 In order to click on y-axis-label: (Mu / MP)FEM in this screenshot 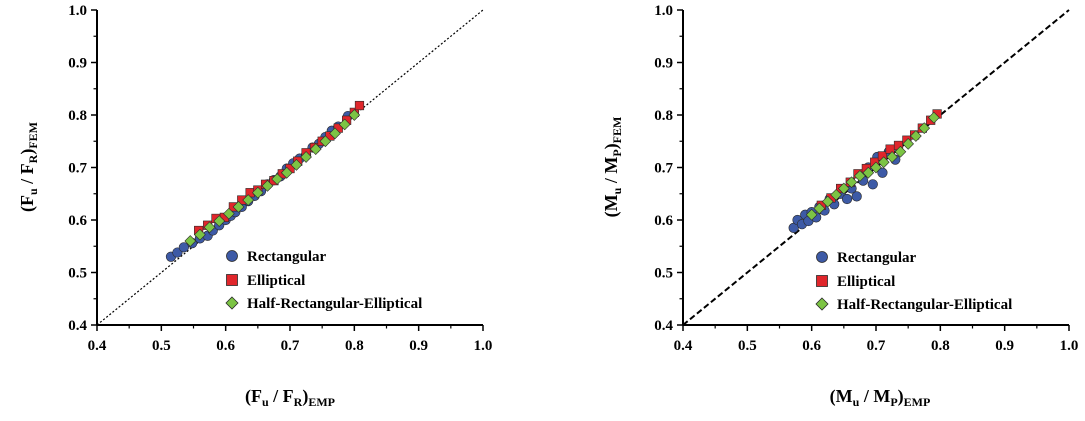, I will do `click(612, 167)`.